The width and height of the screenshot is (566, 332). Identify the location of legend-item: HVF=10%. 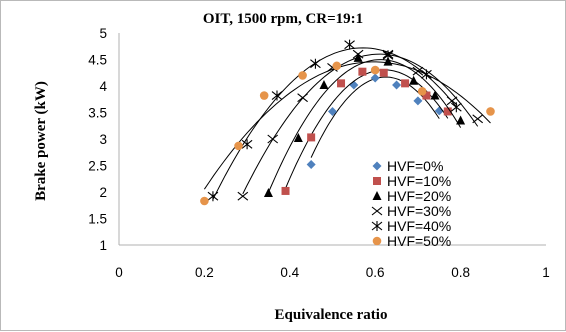
(412, 181).